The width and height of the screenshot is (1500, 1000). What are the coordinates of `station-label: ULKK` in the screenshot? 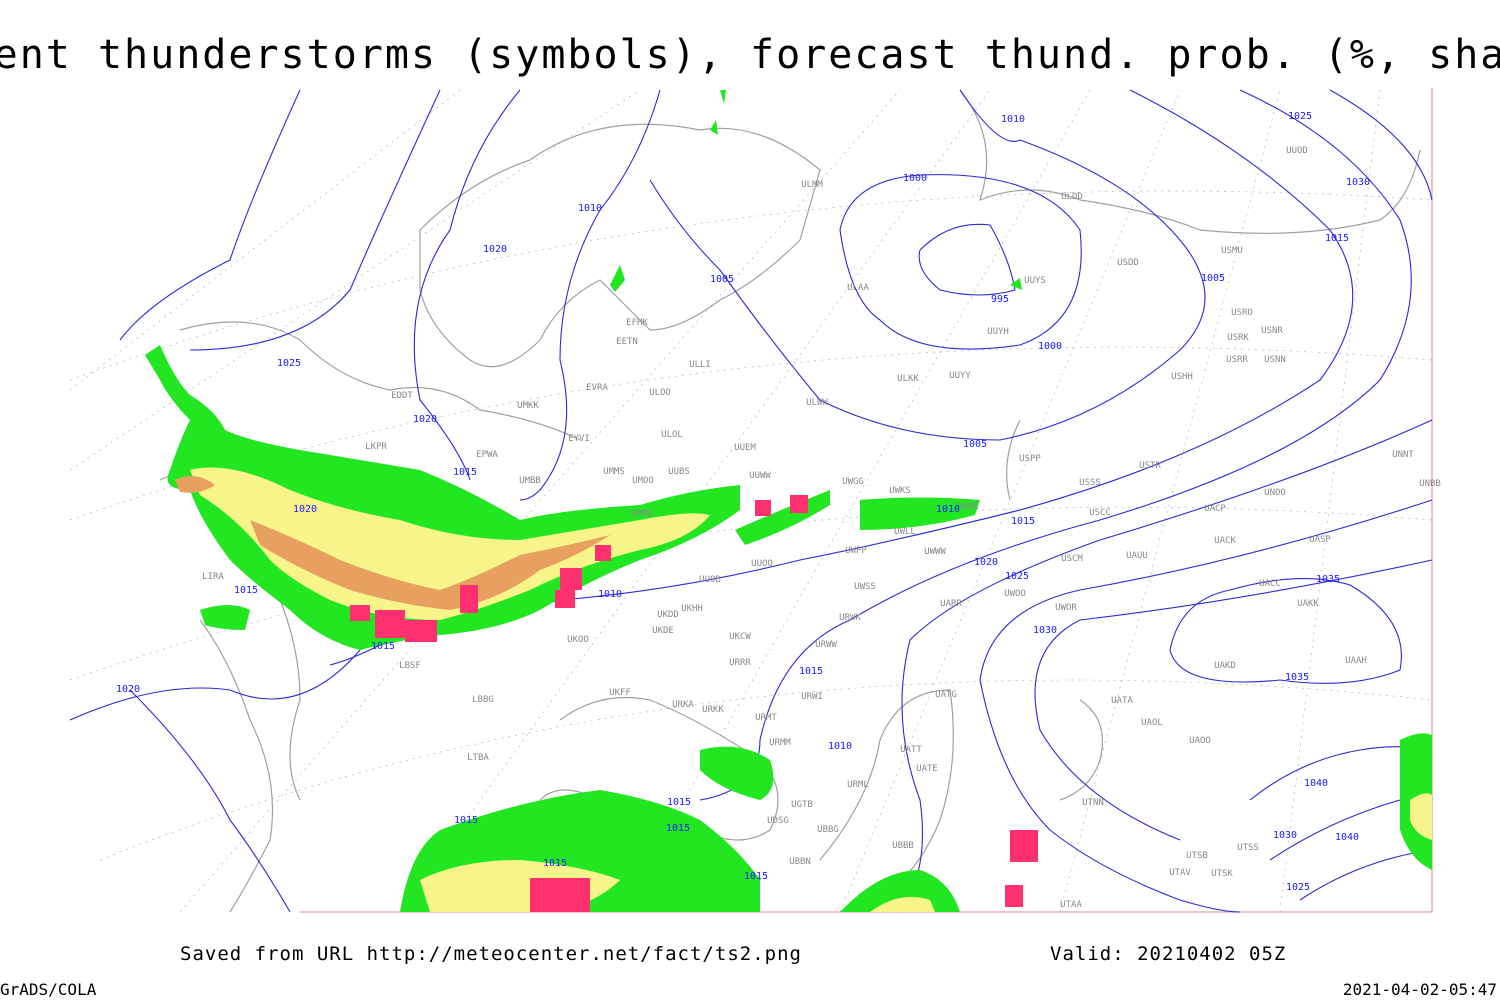 It's located at (908, 379).